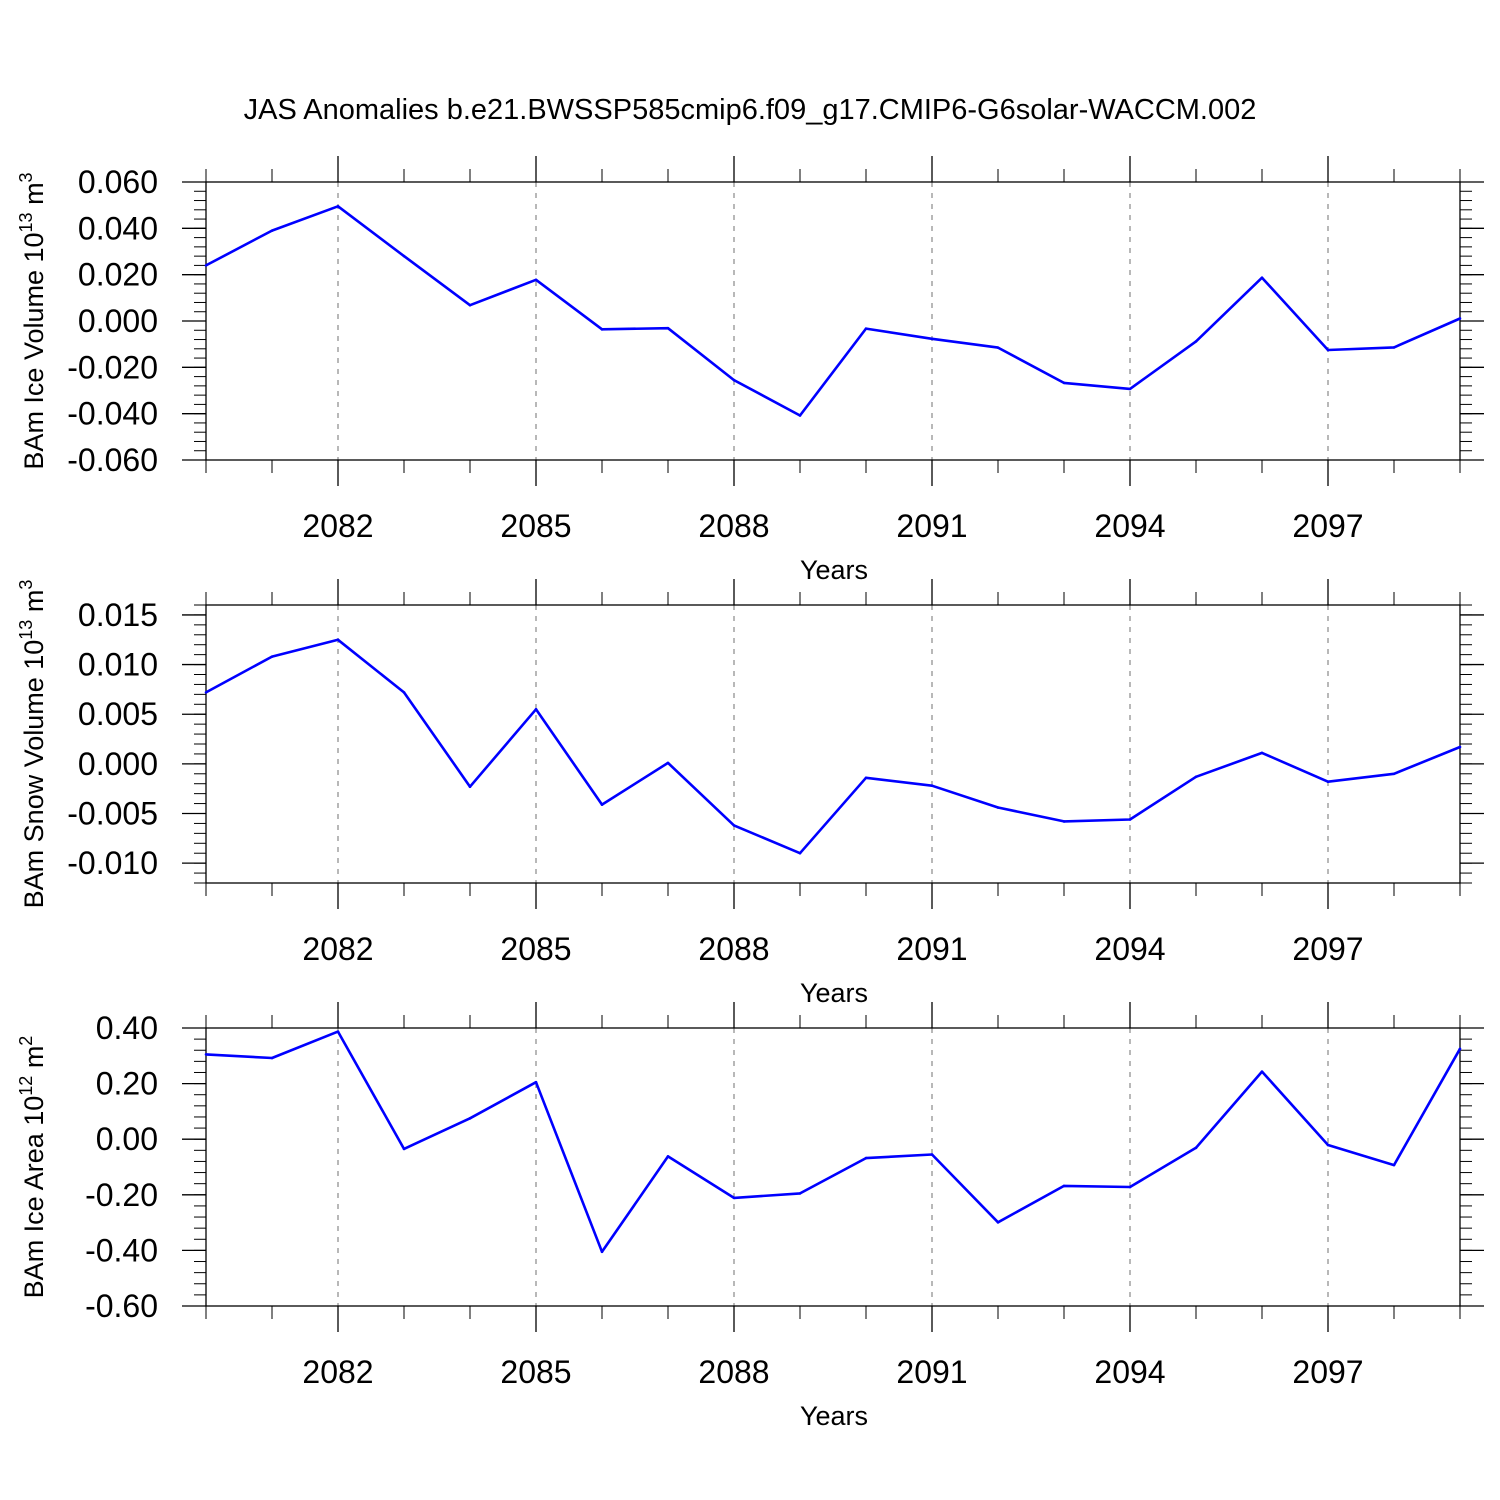 The image size is (1500, 1500). I want to click on y-axis-label-part: BAm Ice Volume 10, so click(34, 350).